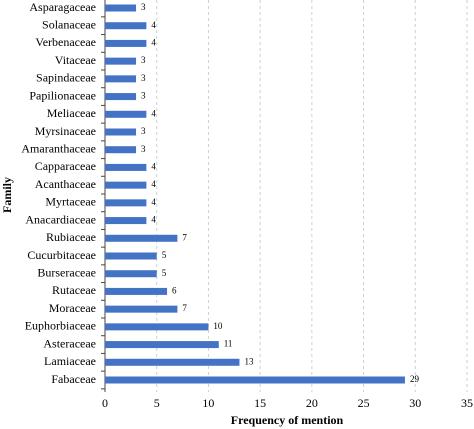  Describe the element at coordinates (7, 195) in the screenshot. I see `y-axis-label: Family` at that location.